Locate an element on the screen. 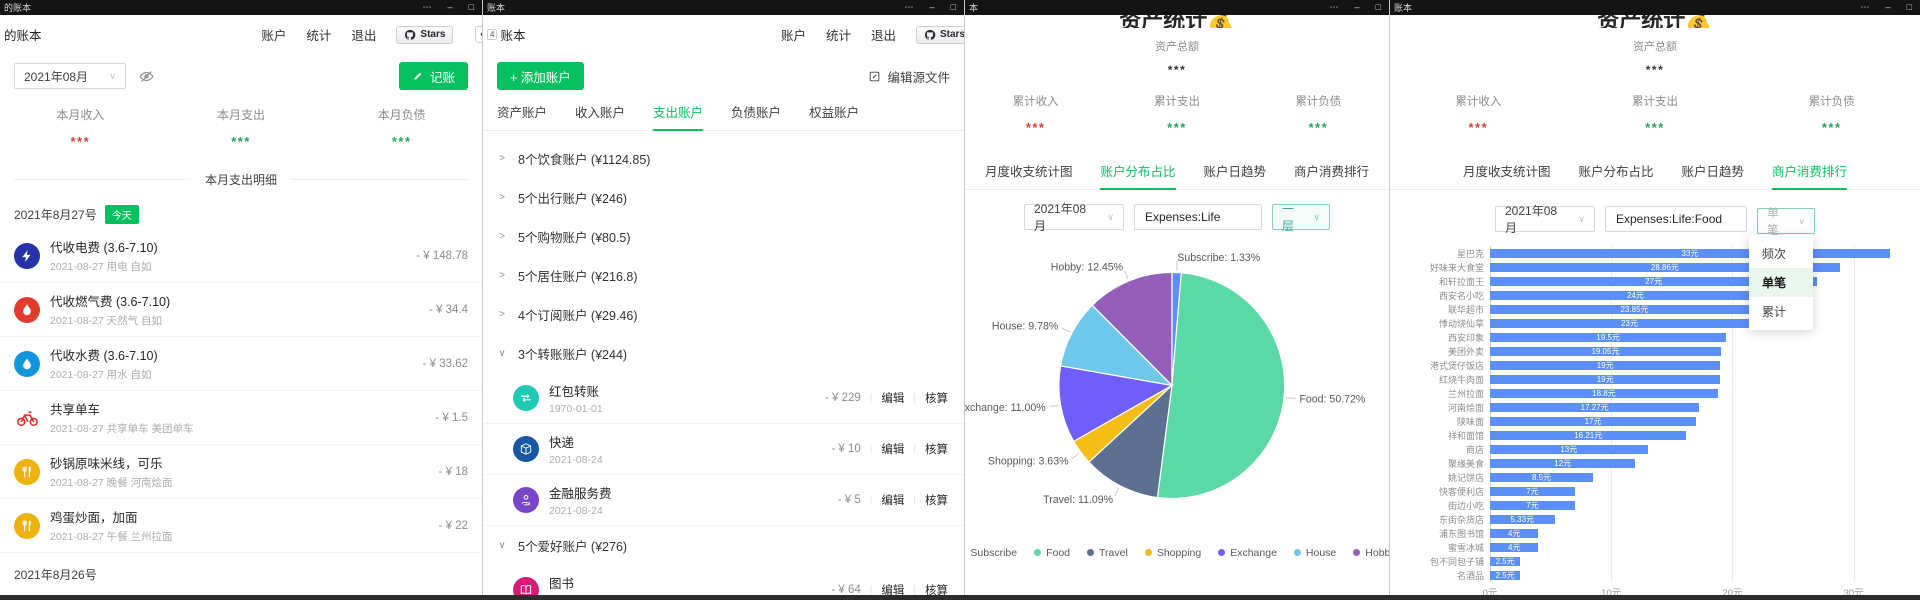 Image resolution: width=1920 pixels, height=600 pixels. bar-悸动烧仙草: 23元 is located at coordinates (1629, 323).